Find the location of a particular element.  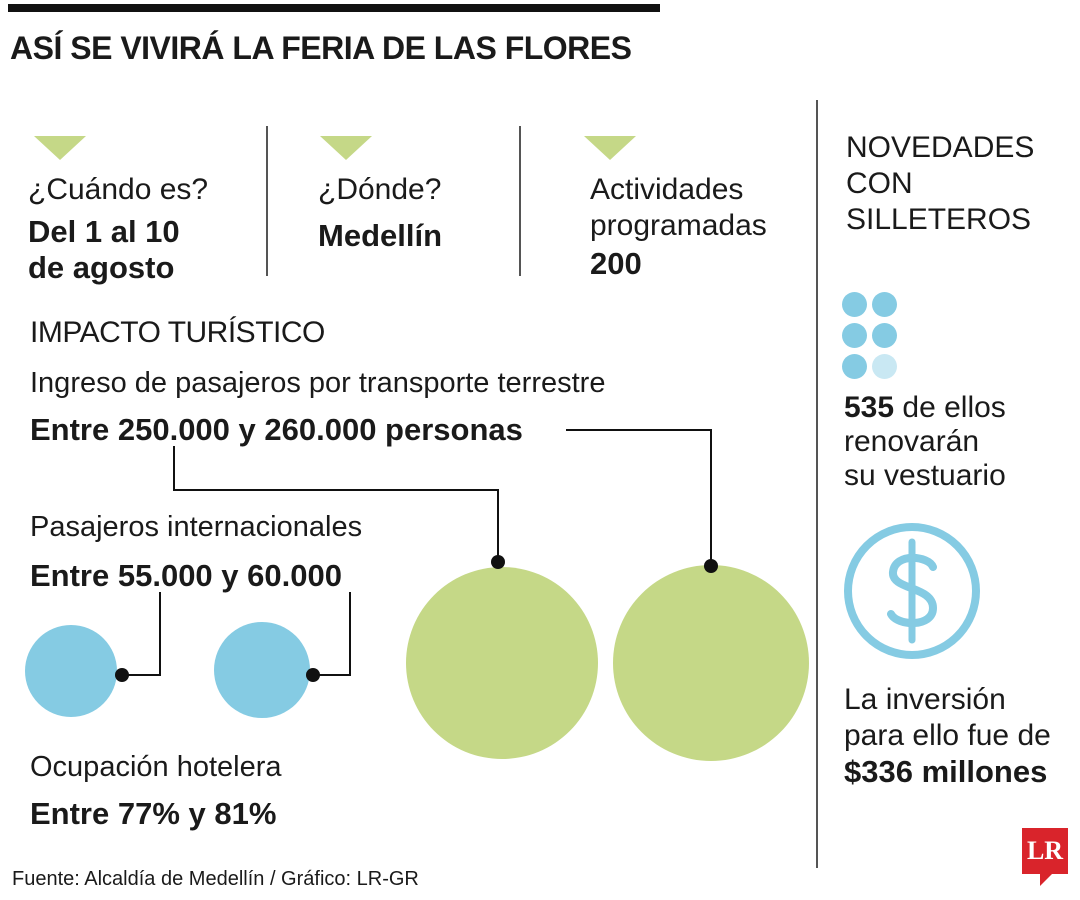

internacionales-label: Pasajeros internacionales is located at coordinates (196, 527).